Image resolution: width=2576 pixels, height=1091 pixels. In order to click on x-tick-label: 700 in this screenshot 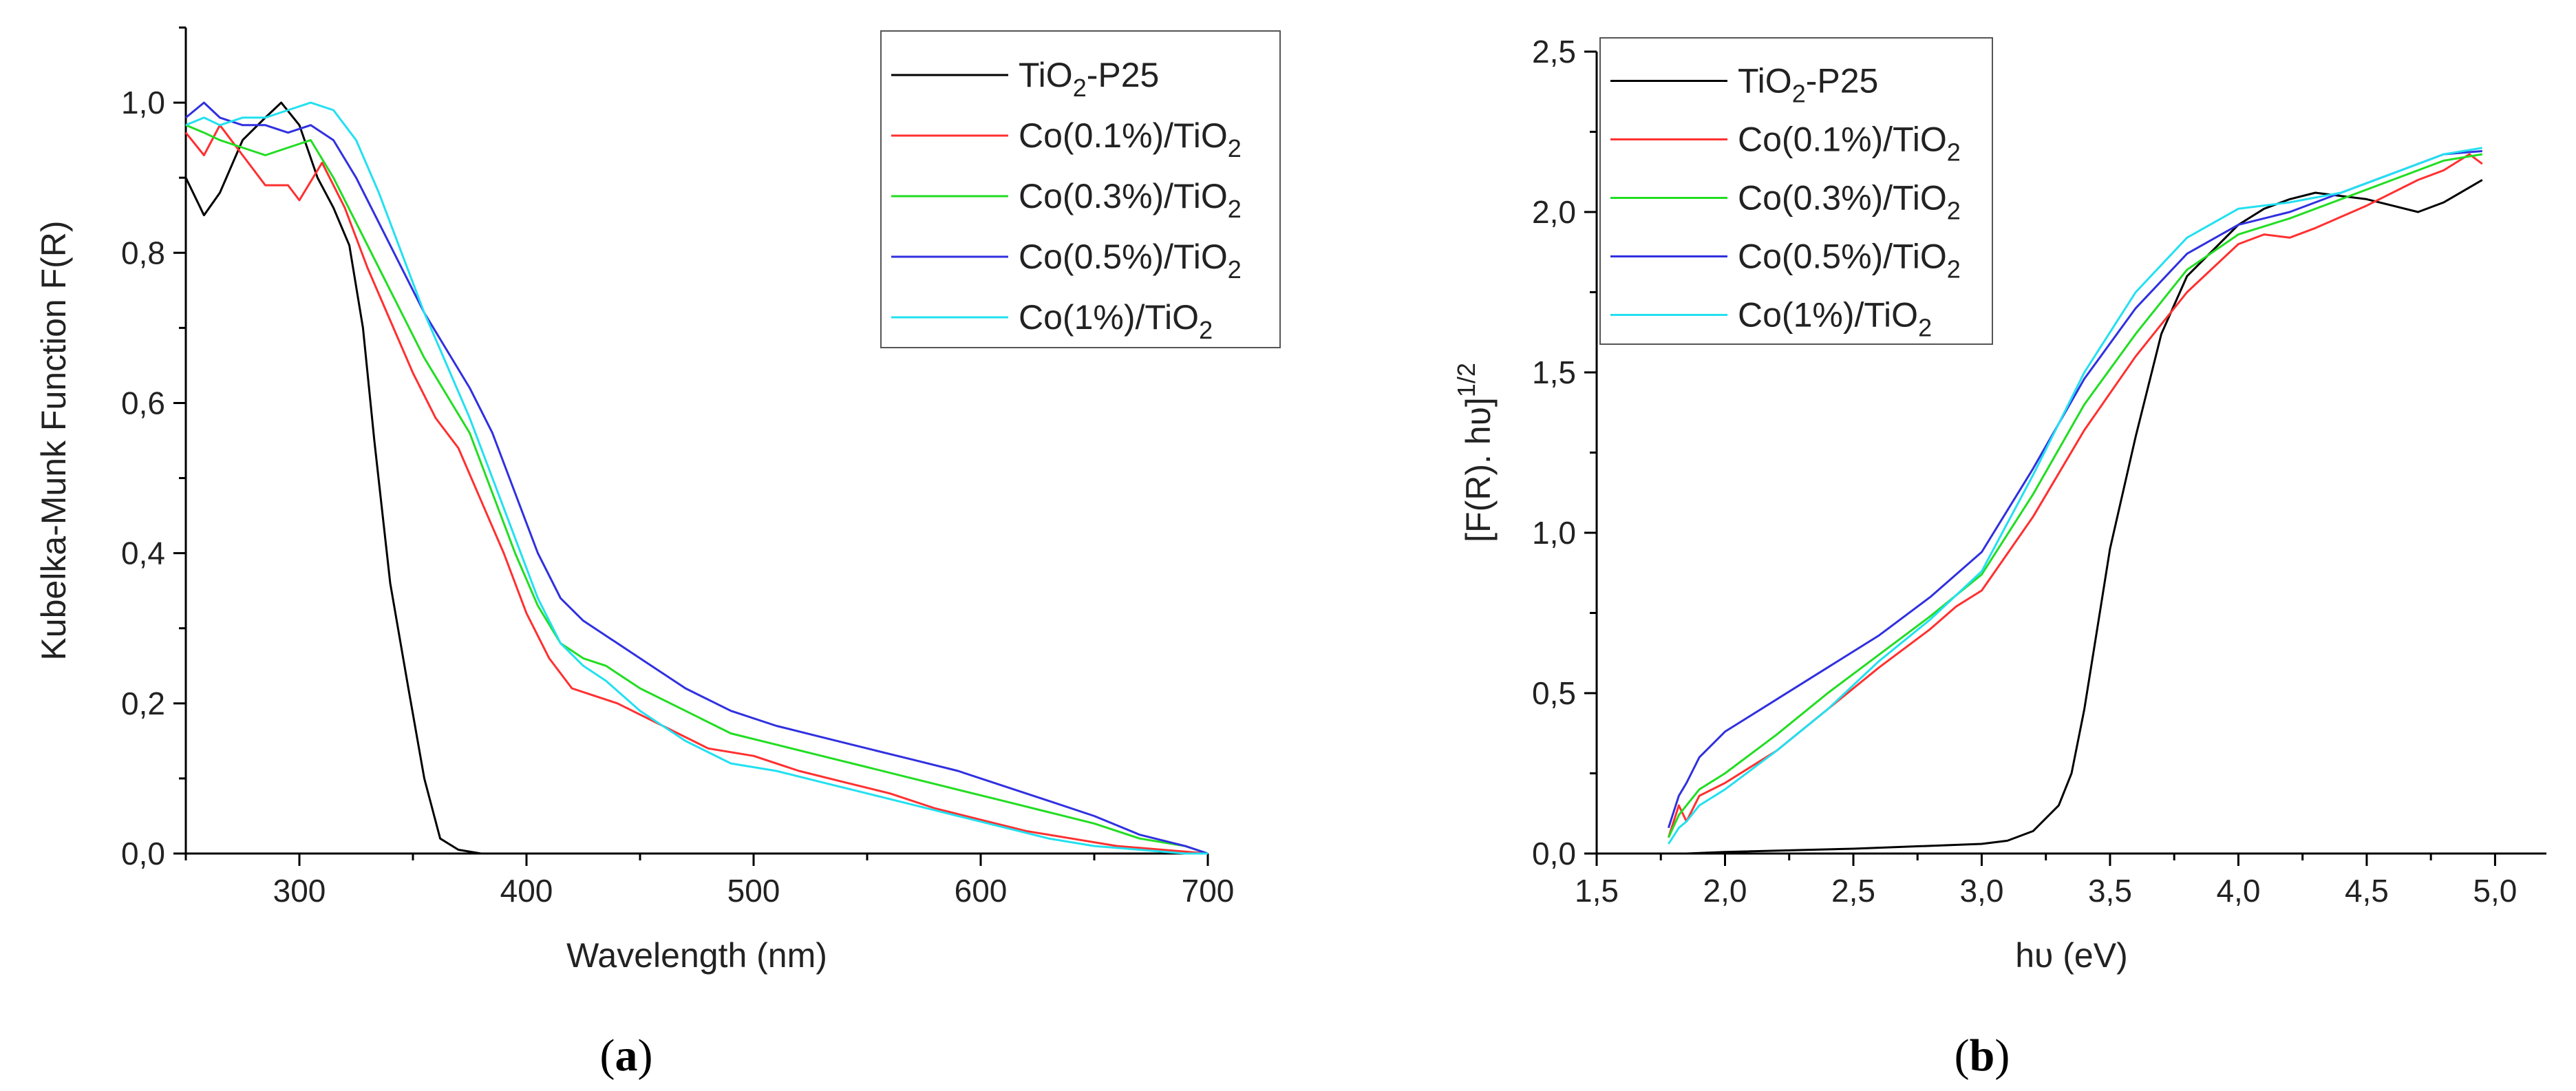, I will do `click(1208, 891)`.